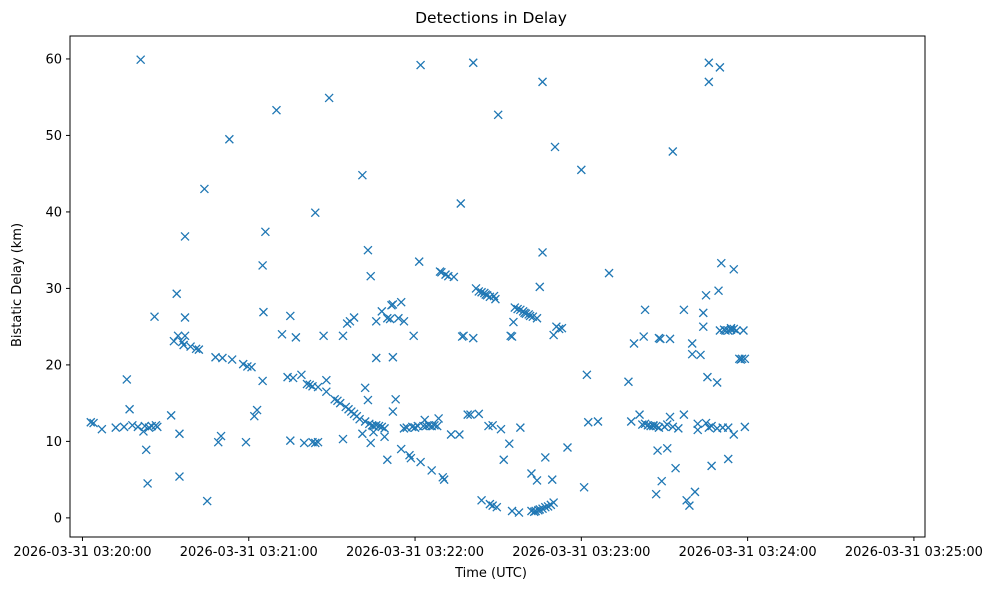 Image resolution: width=987 pixels, height=590 pixels. What do you see at coordinates (491, 18) in the screenshot?
I see `chart-title: Detections in Delay` at bounding box center [491, 18].